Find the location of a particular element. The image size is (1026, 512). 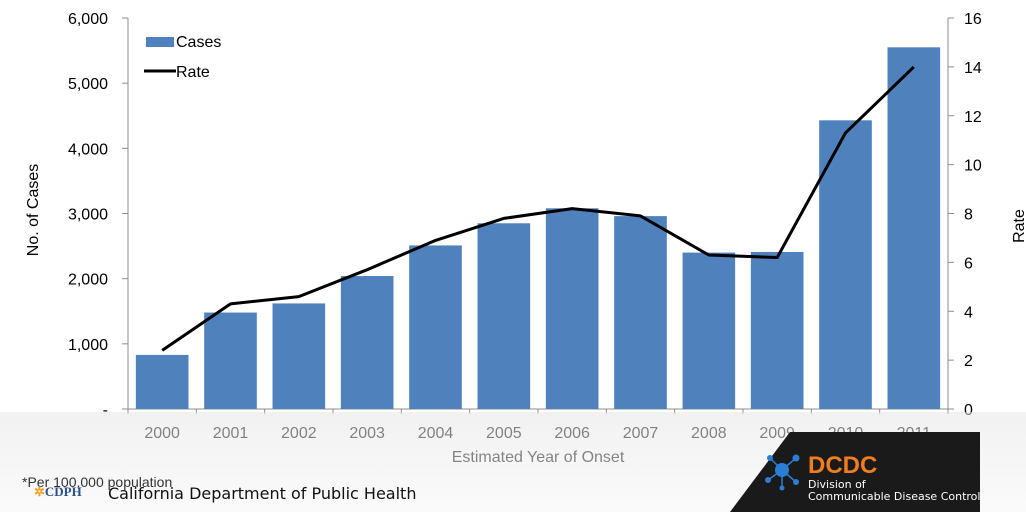

y2-tick-label: 4 is located at coordinates (968, 312).